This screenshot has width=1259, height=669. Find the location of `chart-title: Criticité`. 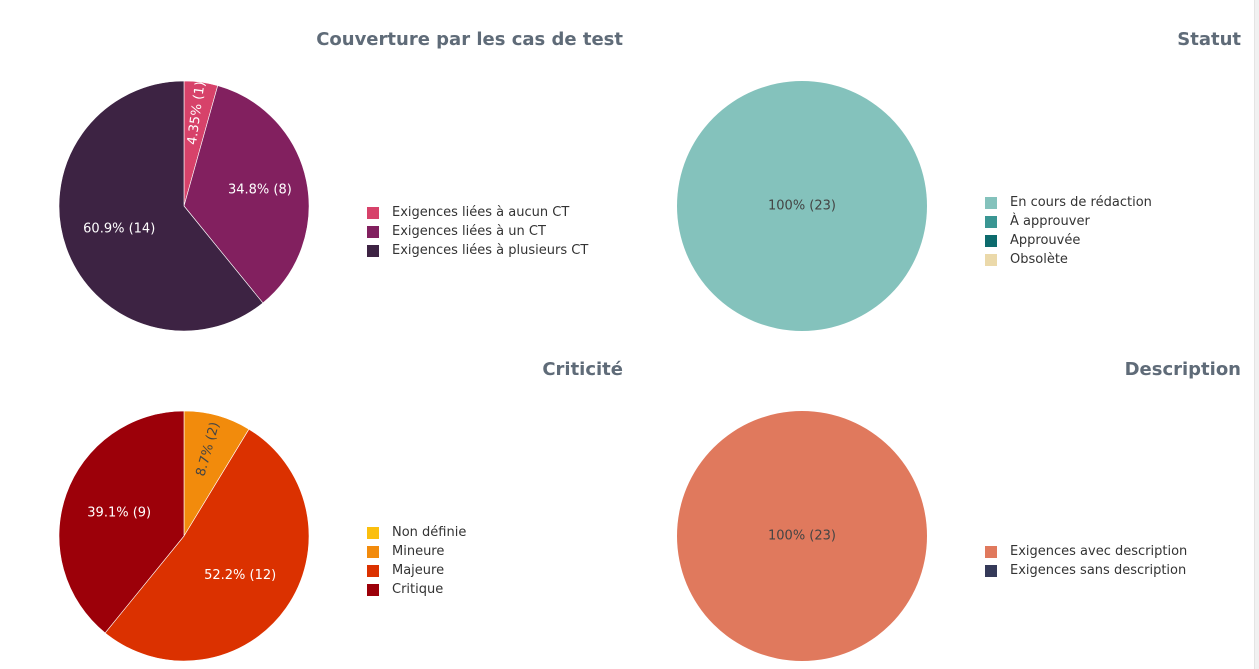

chart-title: Criticité is located at coordinates (582, 369).